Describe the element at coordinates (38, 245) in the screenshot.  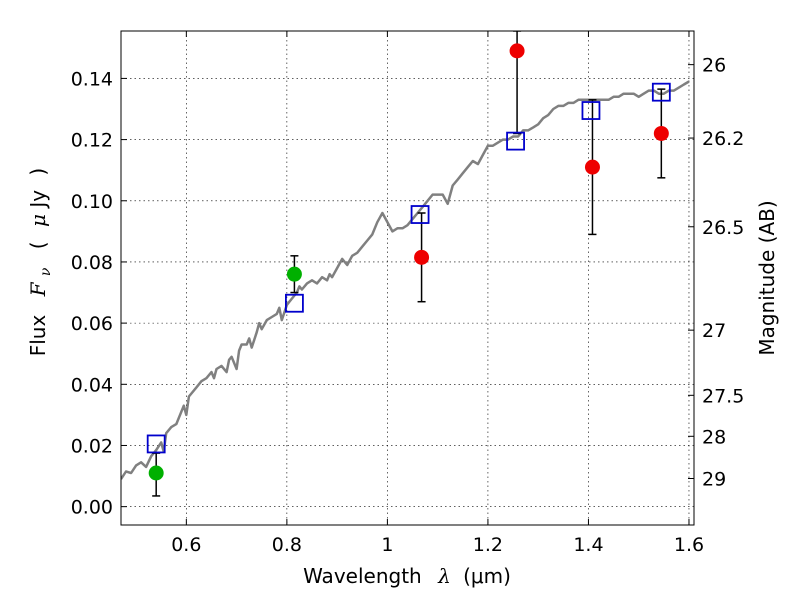
I see `y-axis-title-paren-open: (` at that location.